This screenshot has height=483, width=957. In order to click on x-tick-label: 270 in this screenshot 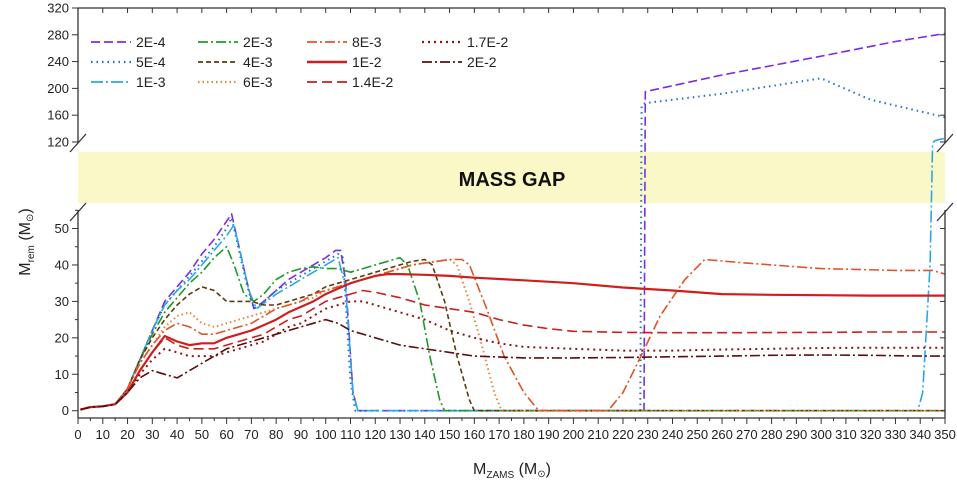, I will do `click(747, 434)`.